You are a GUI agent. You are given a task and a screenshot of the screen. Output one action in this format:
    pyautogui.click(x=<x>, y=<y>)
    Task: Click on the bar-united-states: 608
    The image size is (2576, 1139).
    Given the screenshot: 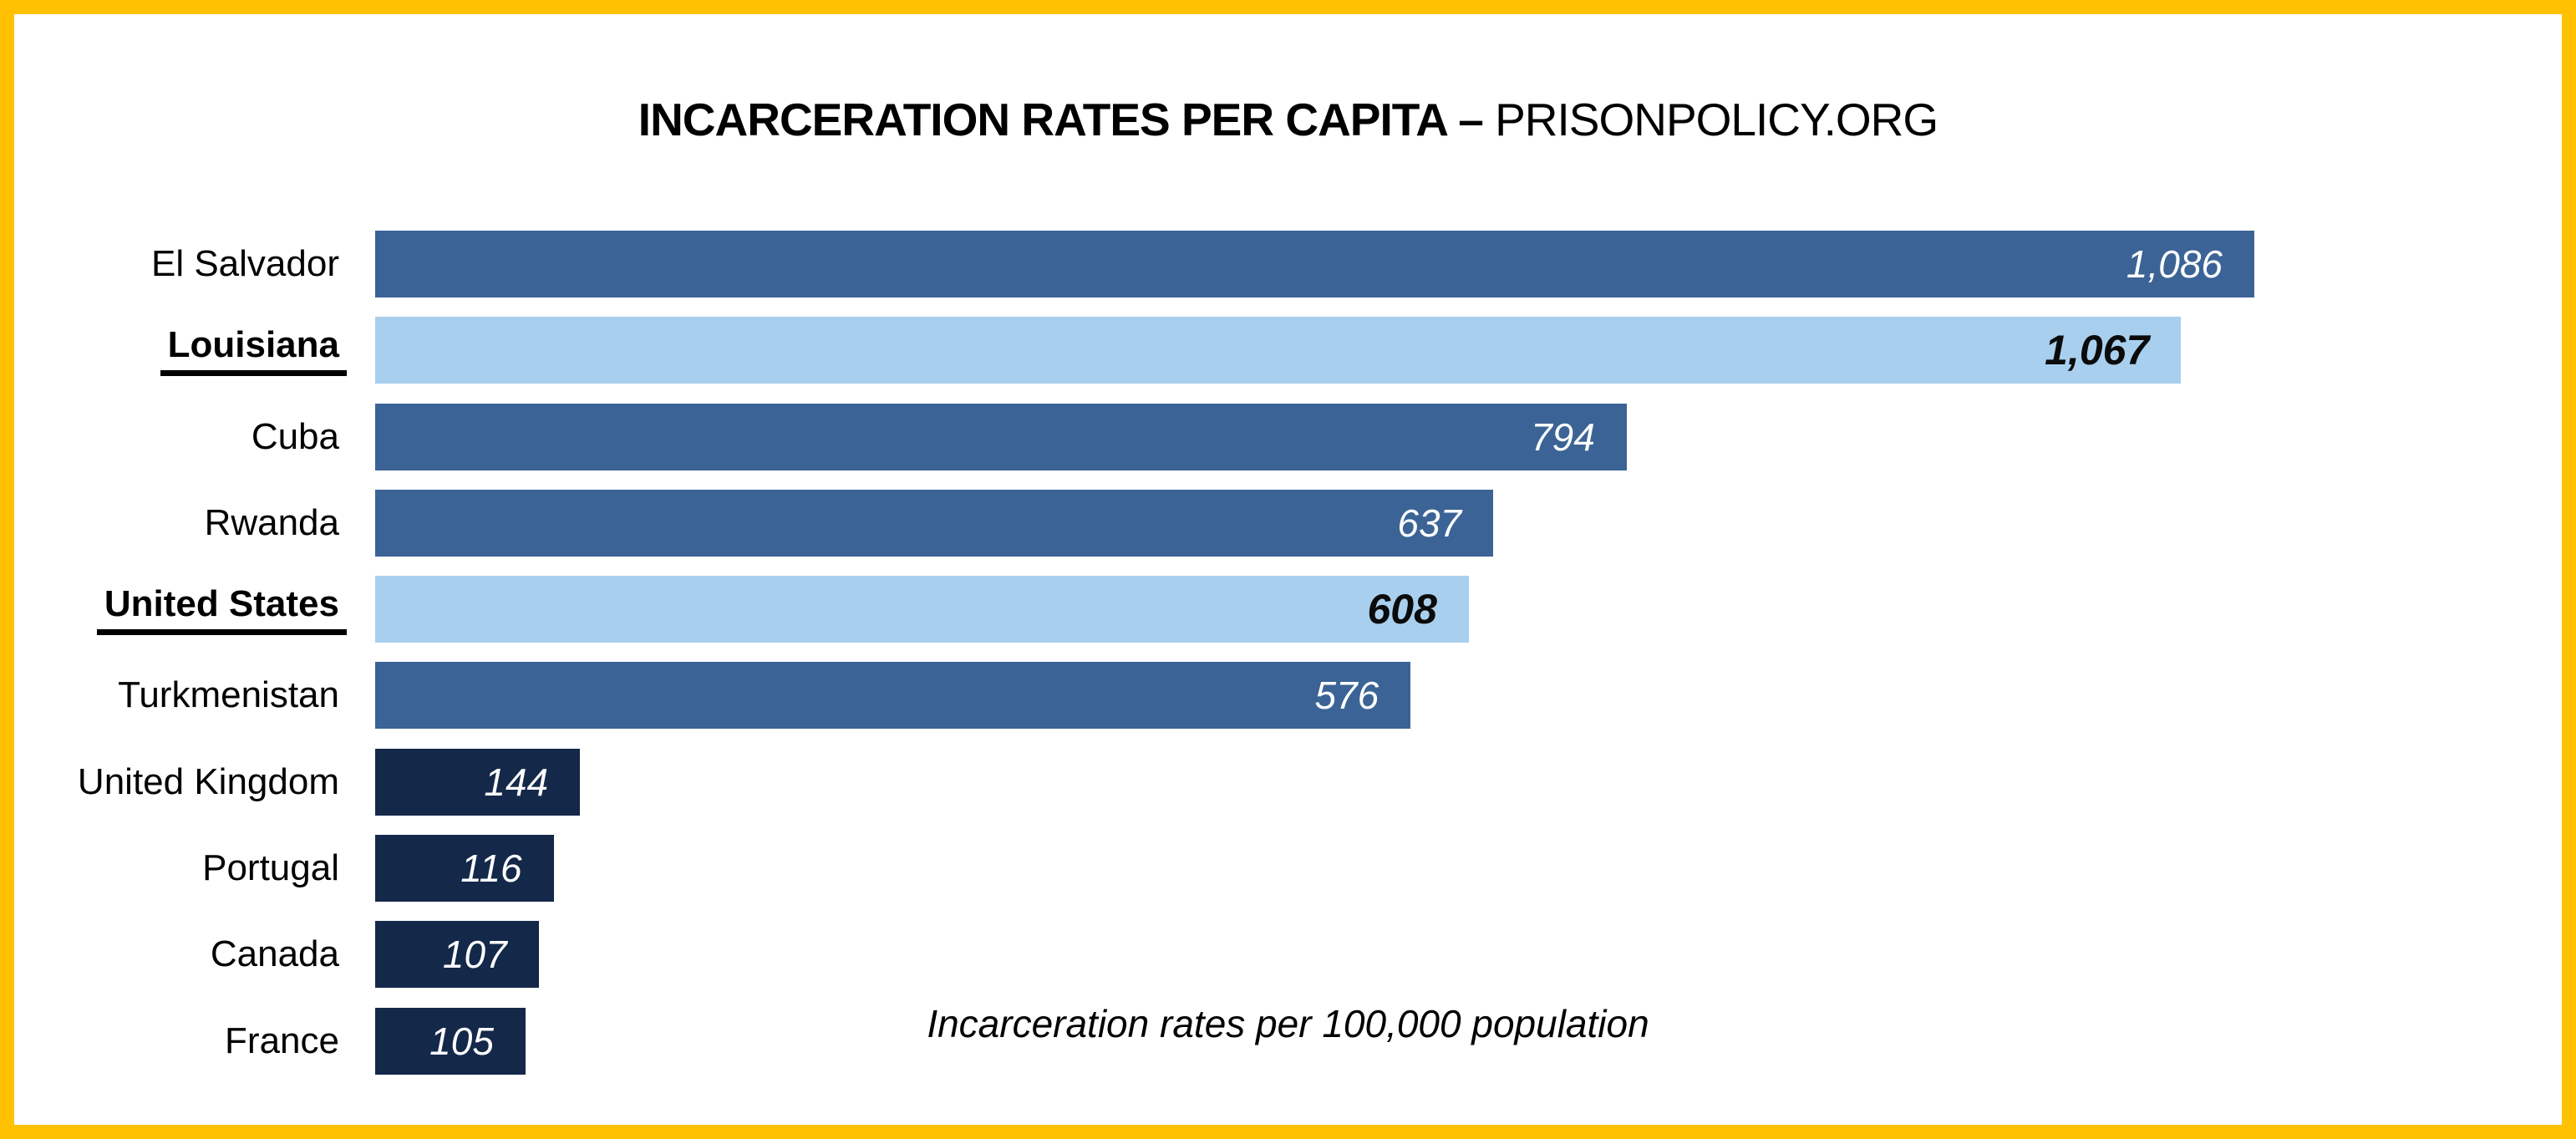 What is the action you would take?
    pyautogui.click(x=922, y=609)
    